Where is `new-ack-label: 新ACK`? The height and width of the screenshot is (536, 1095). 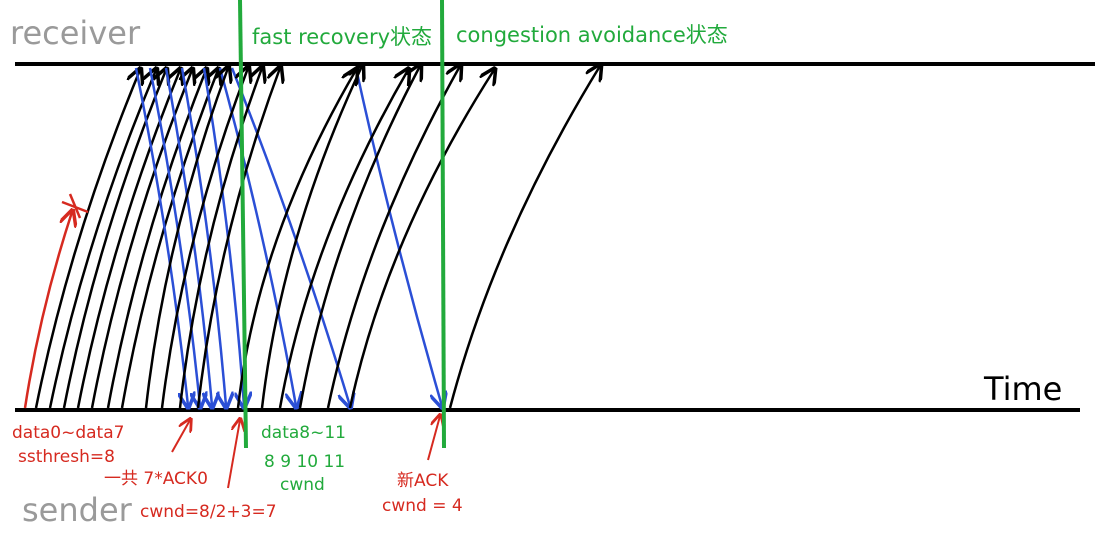
new-ack-label: 新ACK is located at coordinates (423, 481).